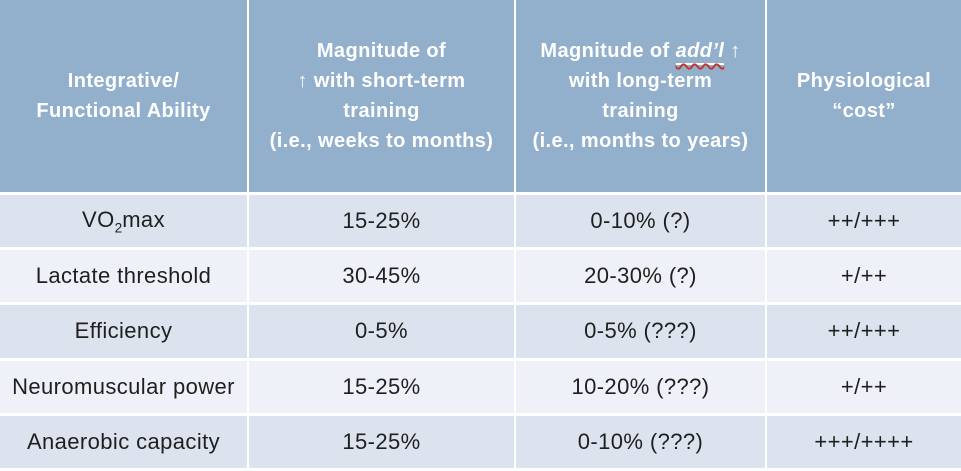  What do you see at coordinates (124, 388) in the screenshot?
I see `cell-ability: Neuromuscular power` at bounding box center [124, 388].